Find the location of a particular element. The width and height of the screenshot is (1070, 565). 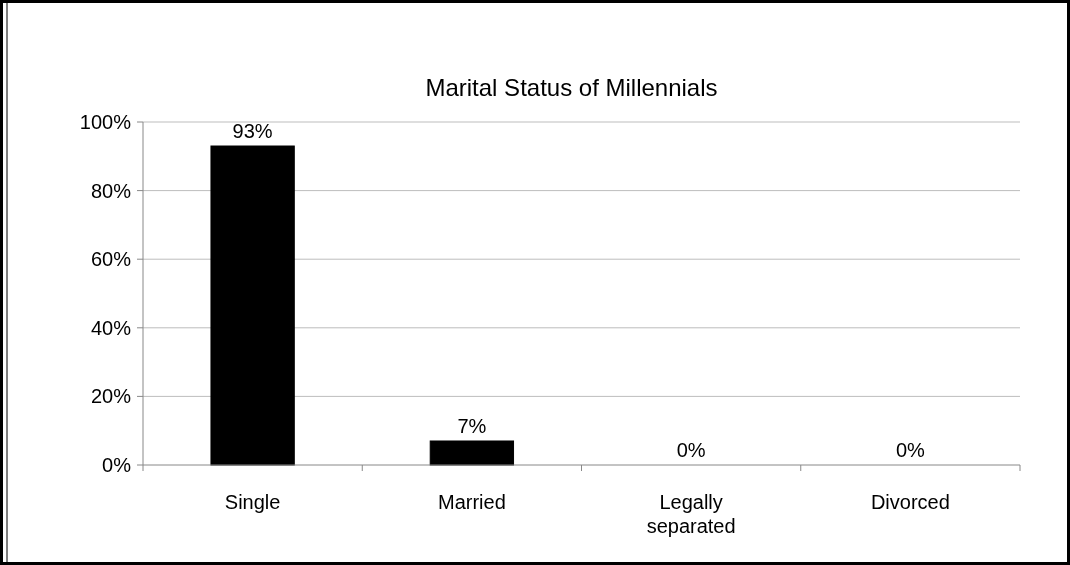

x-tick-label: Legally separated is located at coordinates (691, 514).